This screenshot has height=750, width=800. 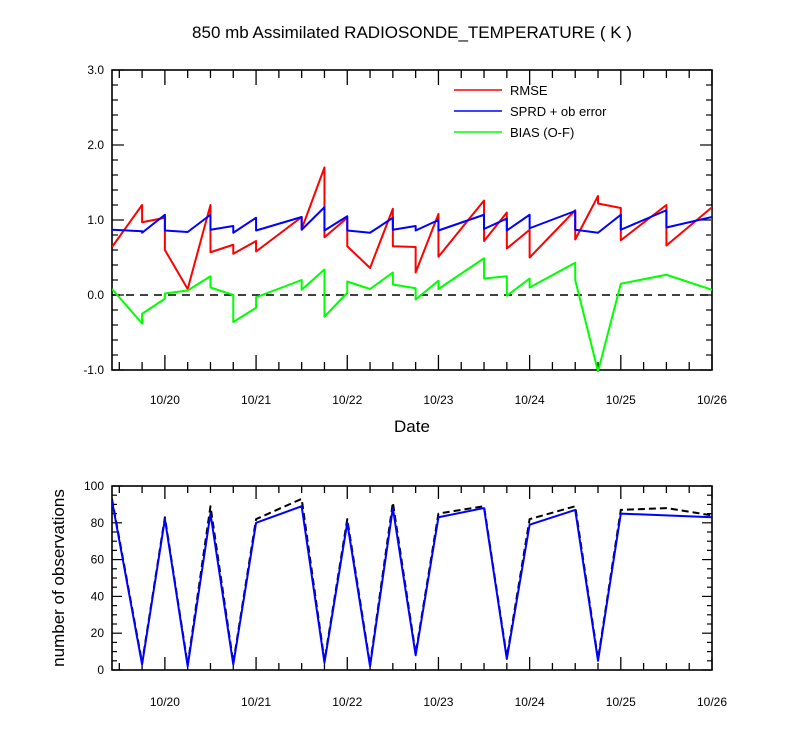 What do you see at coordinates (529, 90) in the screenshot?
I see `legend-label: RMSE` at bounding box center [529, 90].